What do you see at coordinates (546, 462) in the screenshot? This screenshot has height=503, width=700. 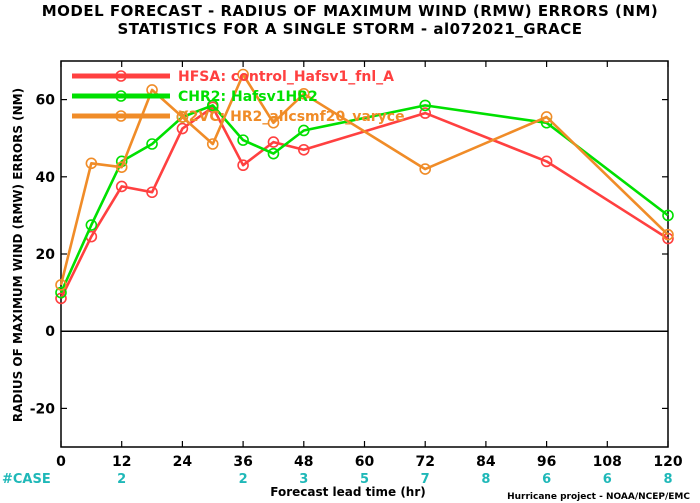 I see `x-tick-label: 96` at bounding box center [546, 462].